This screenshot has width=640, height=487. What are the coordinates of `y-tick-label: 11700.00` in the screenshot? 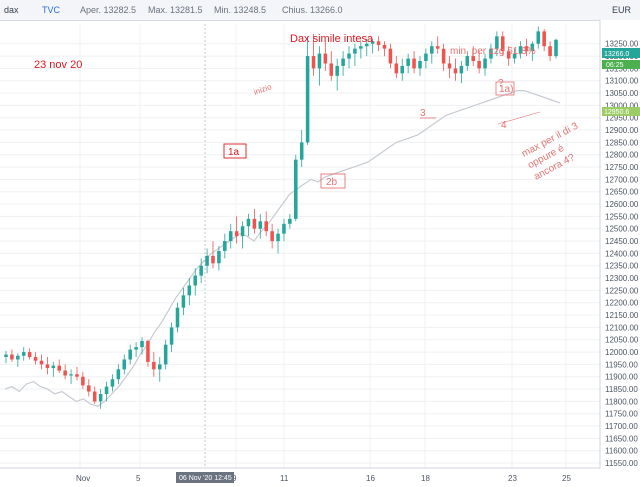 It's located at (621, 426).